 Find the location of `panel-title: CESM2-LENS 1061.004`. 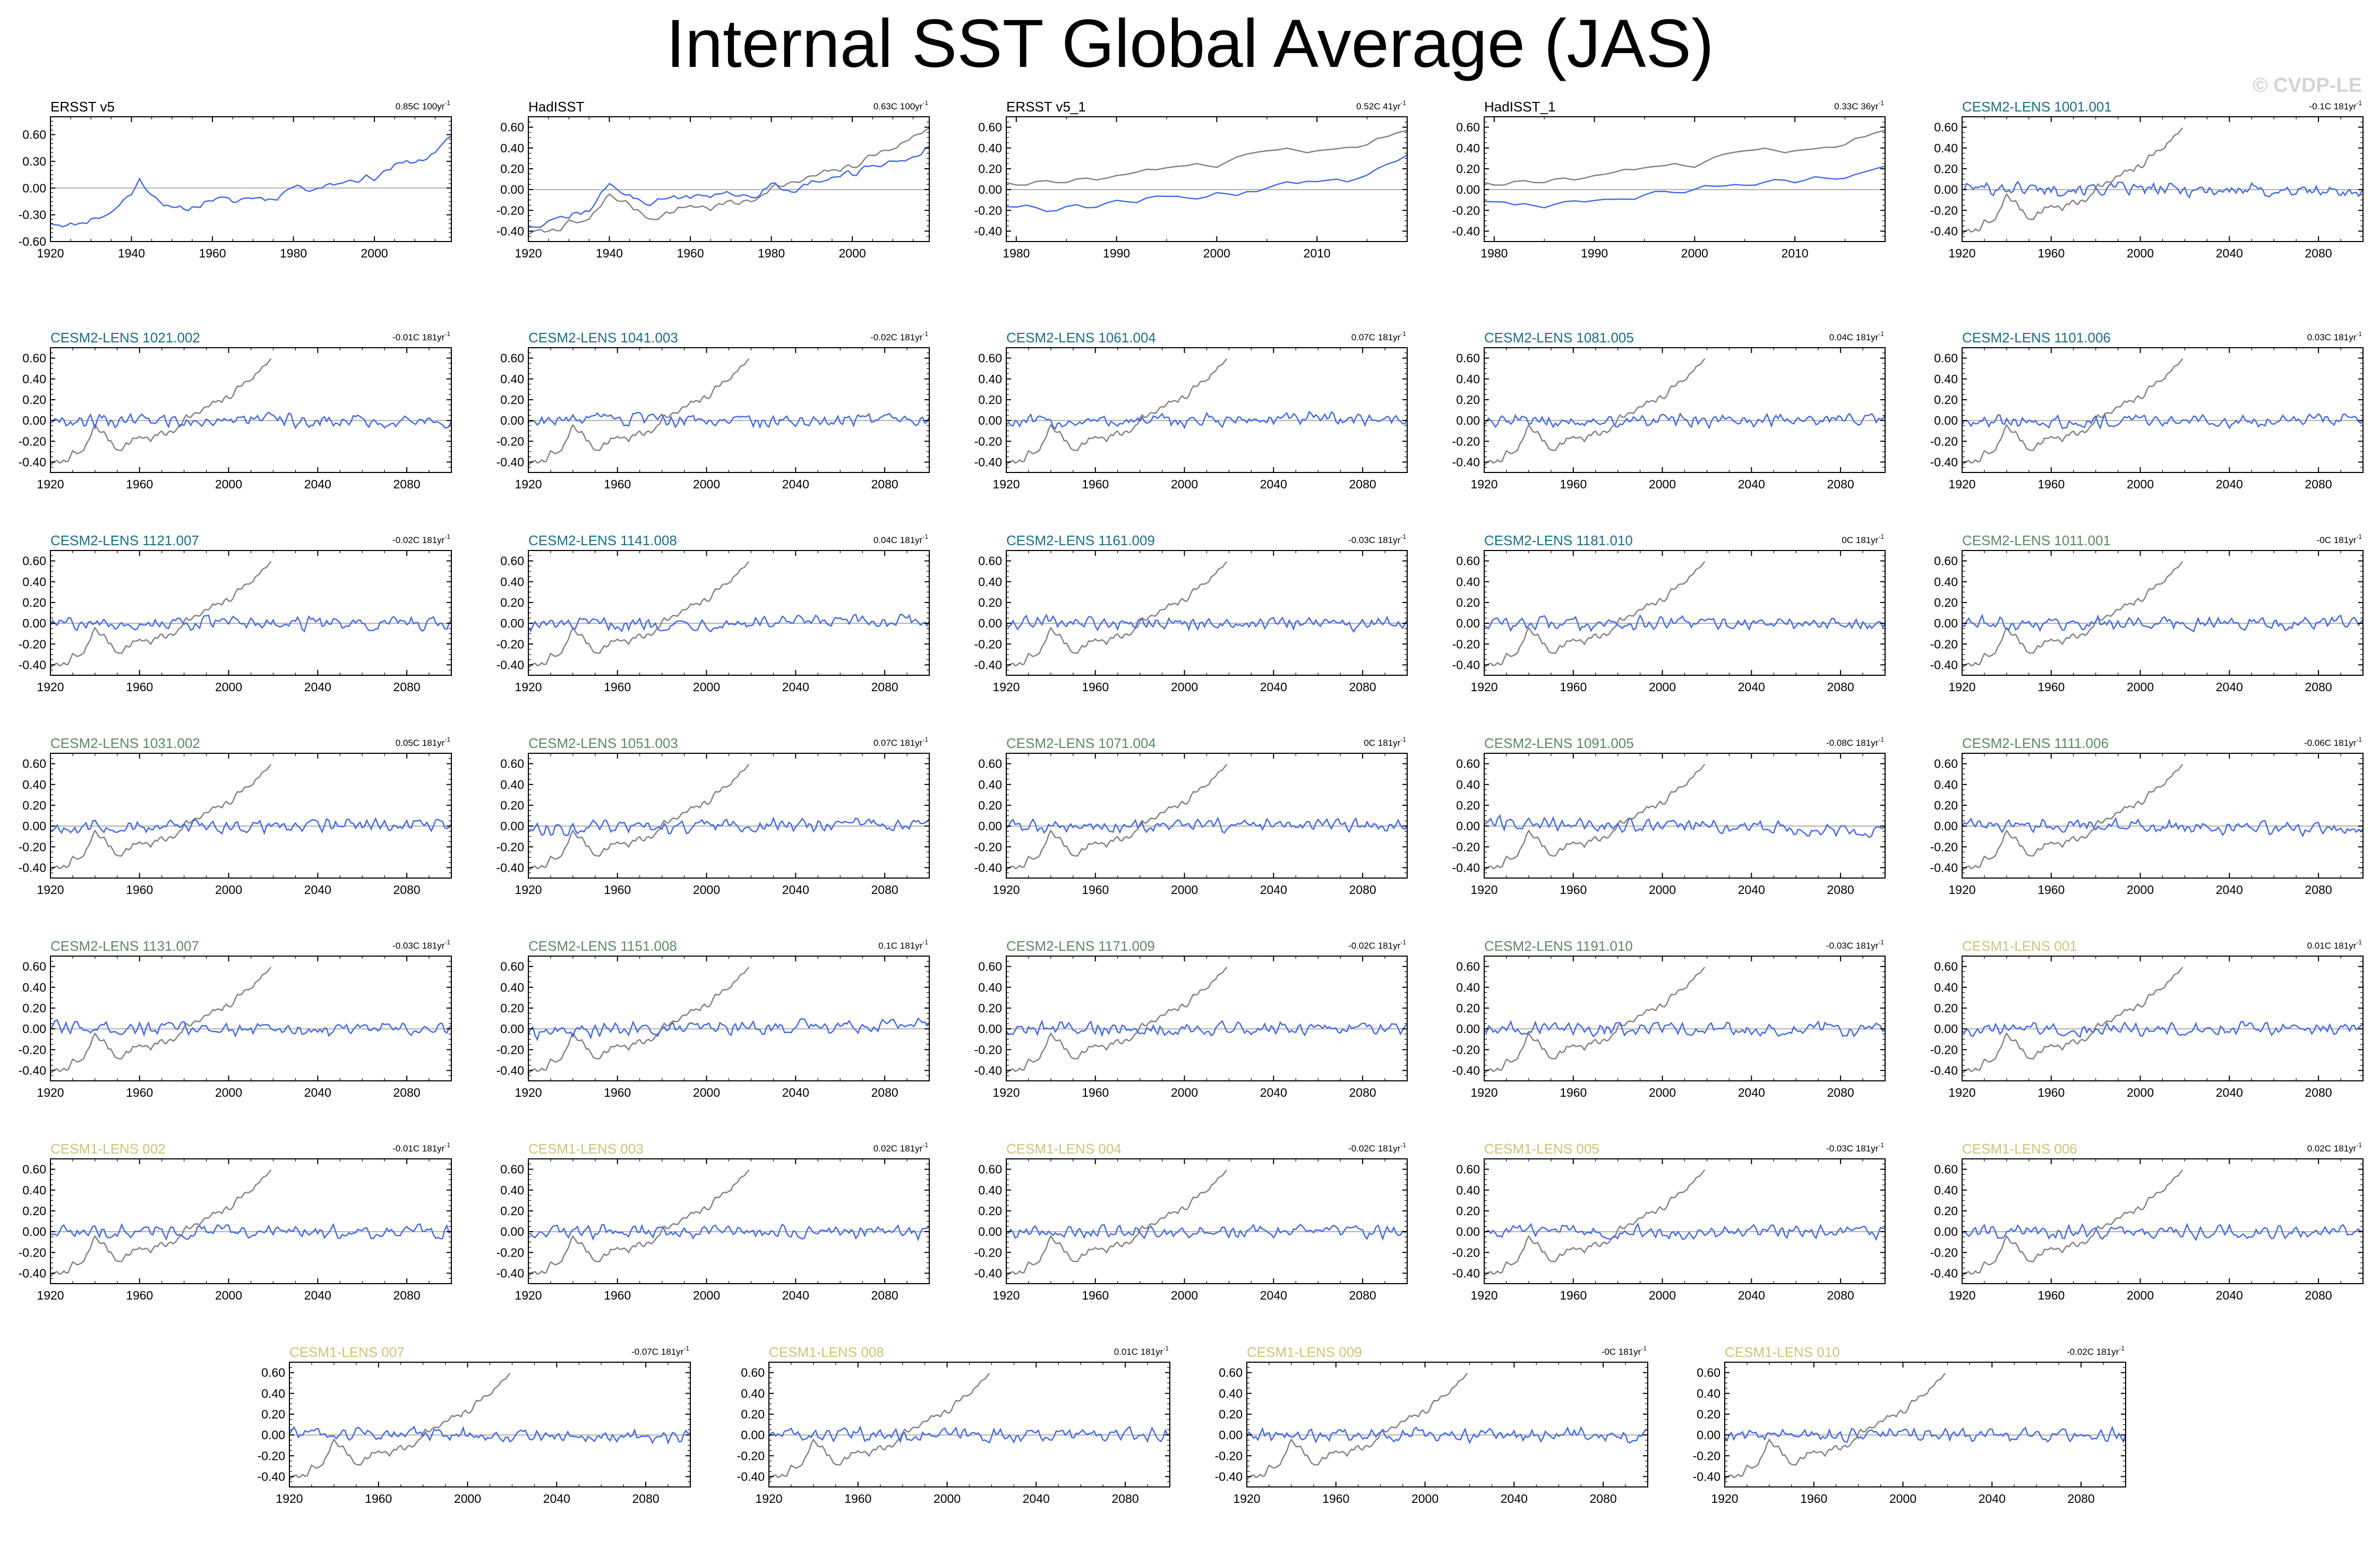

panel-title: CESM2-LENS 1061.004 is located at coordinates (1081, 338).